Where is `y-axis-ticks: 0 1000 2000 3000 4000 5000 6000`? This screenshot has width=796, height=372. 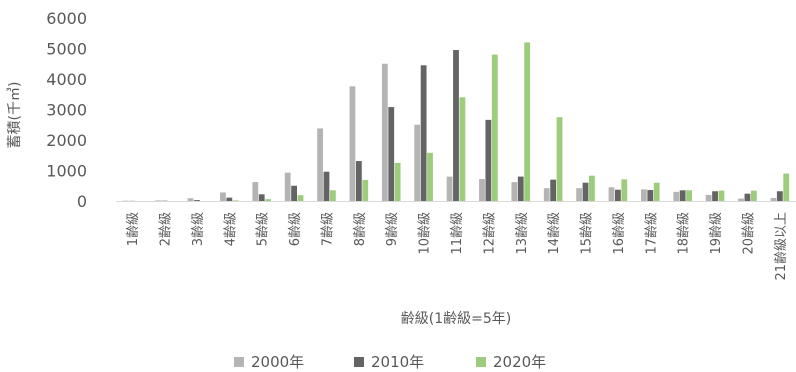
y-axis-ticks: 0 1000 2000 3000 4000 5000 6000 is located at coordinates (66, 110).